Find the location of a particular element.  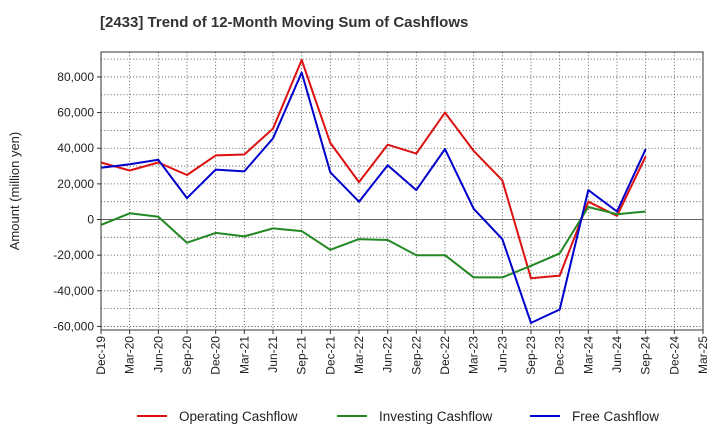

legend-item-free-cashflow: Free Cashflow is located at coordinates (594, 416).